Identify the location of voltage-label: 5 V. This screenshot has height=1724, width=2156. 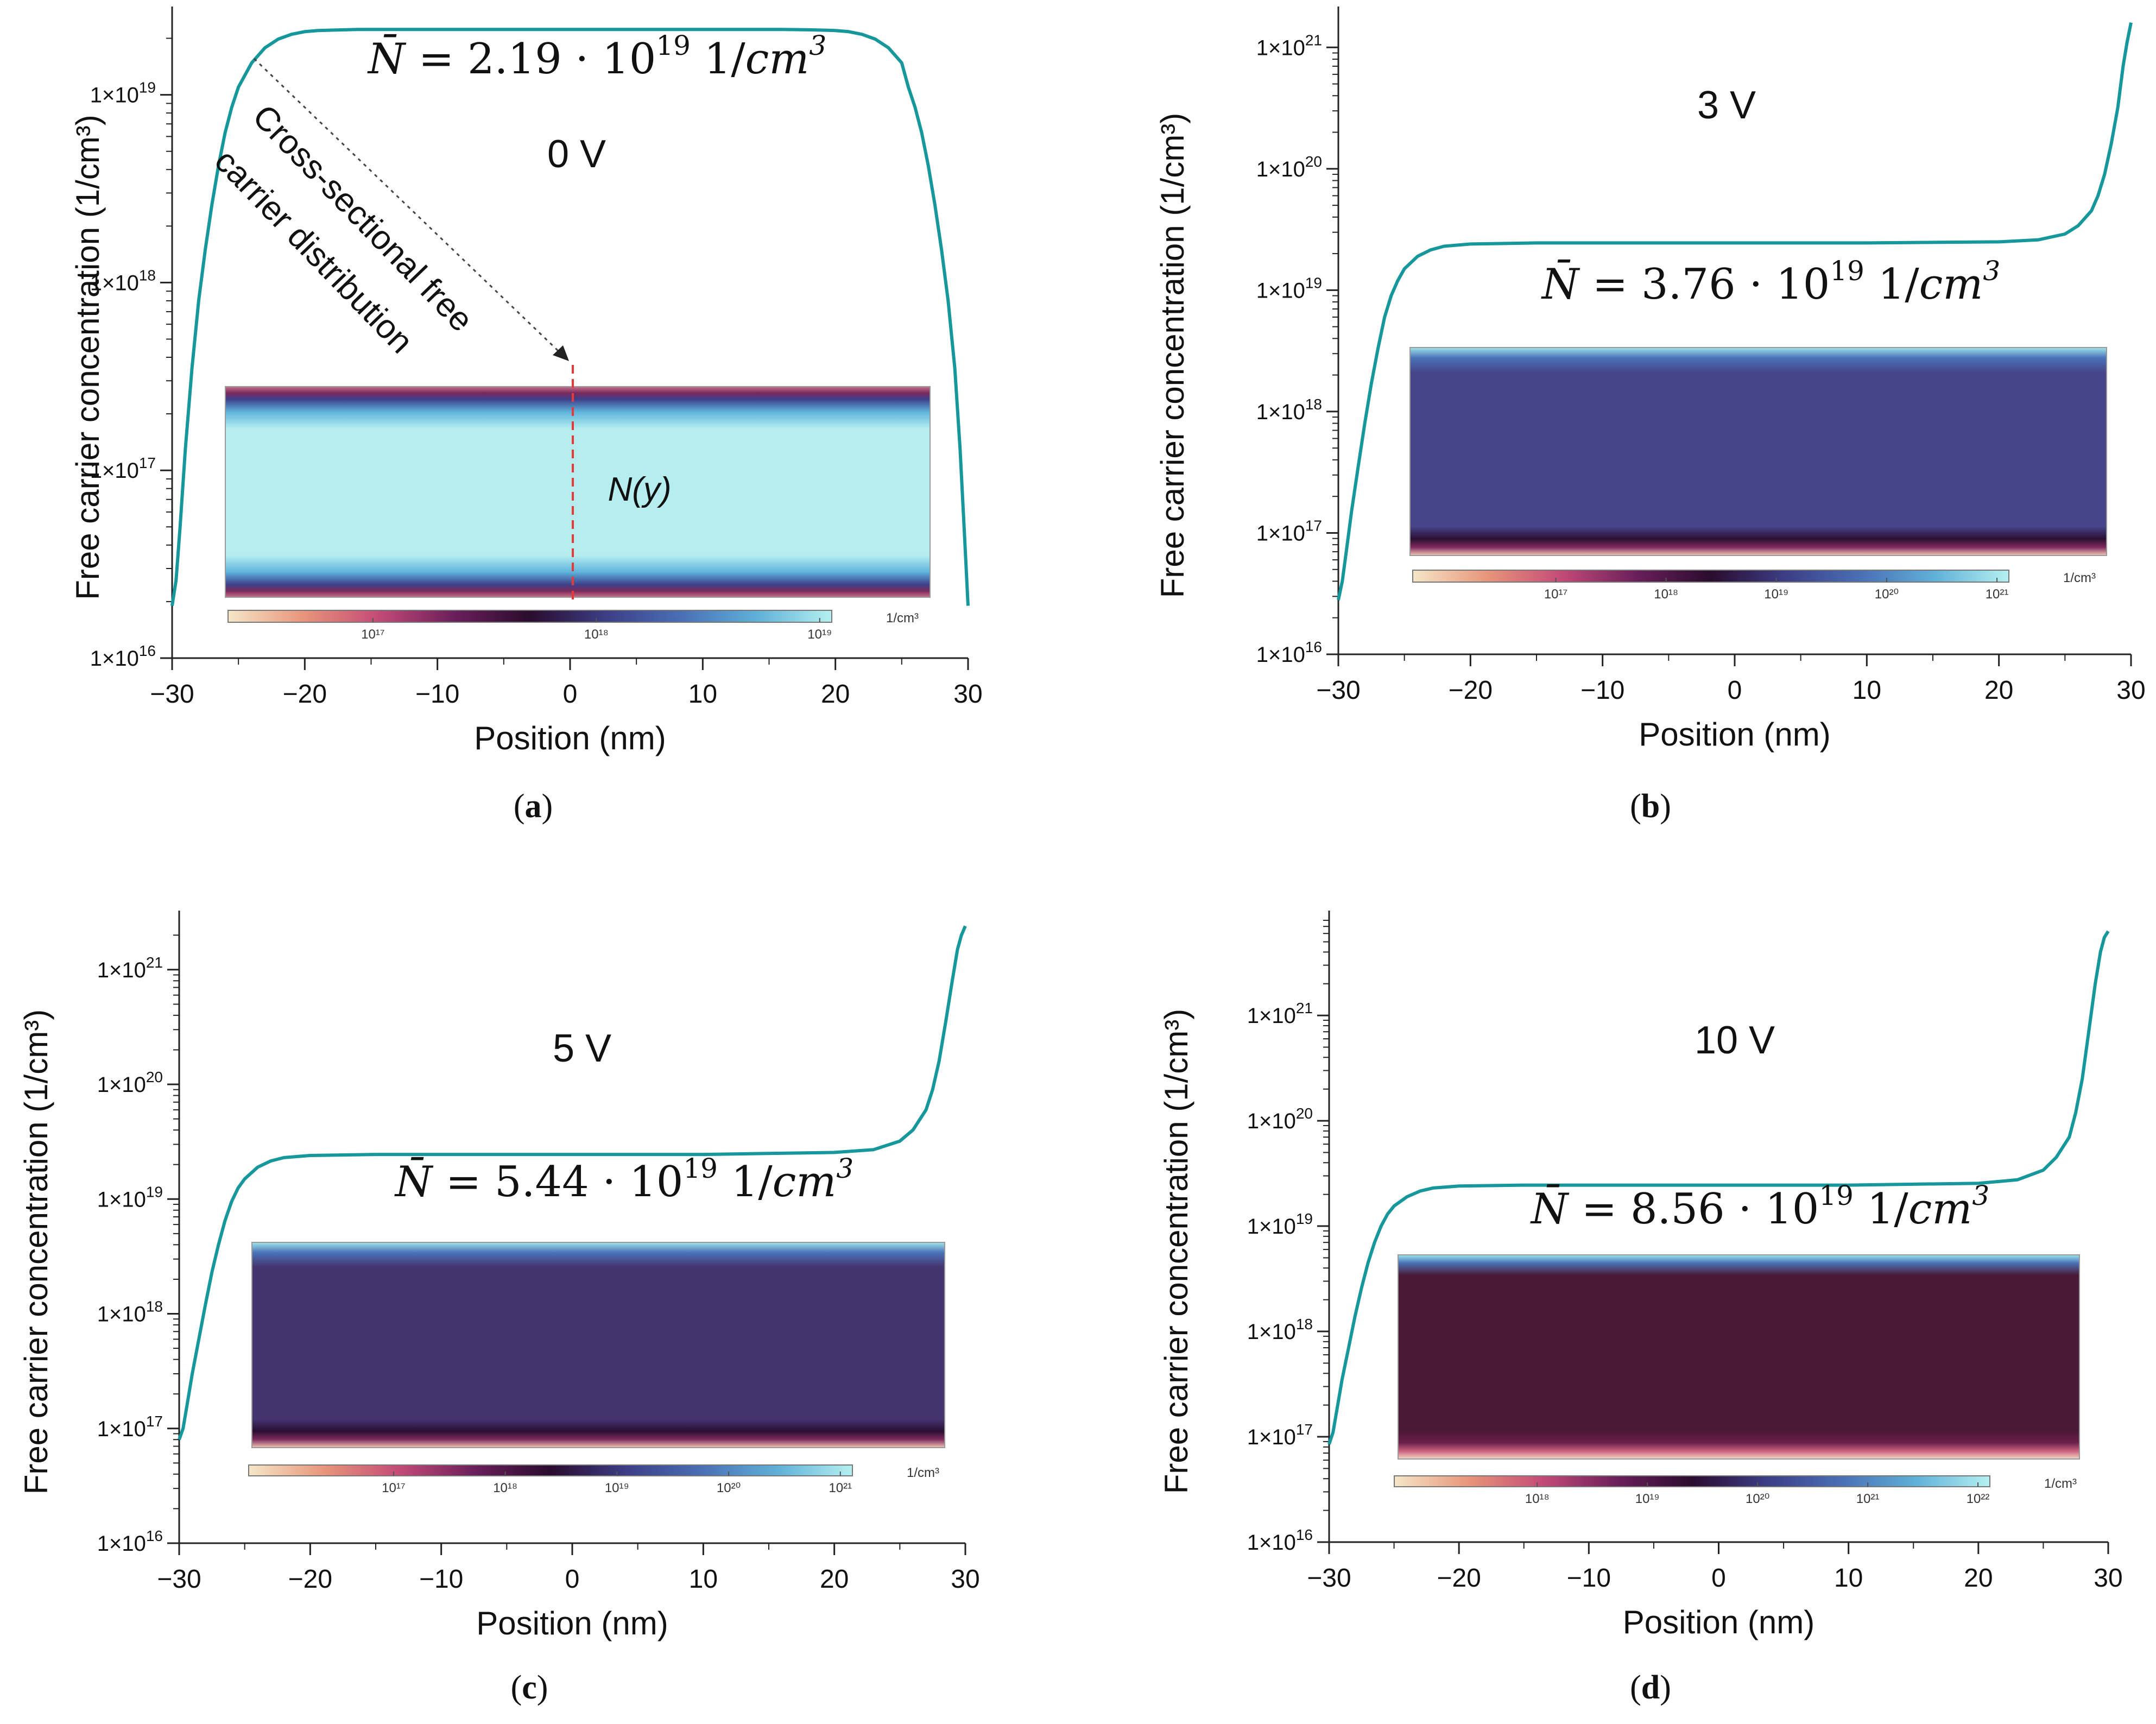
(582, 1048).